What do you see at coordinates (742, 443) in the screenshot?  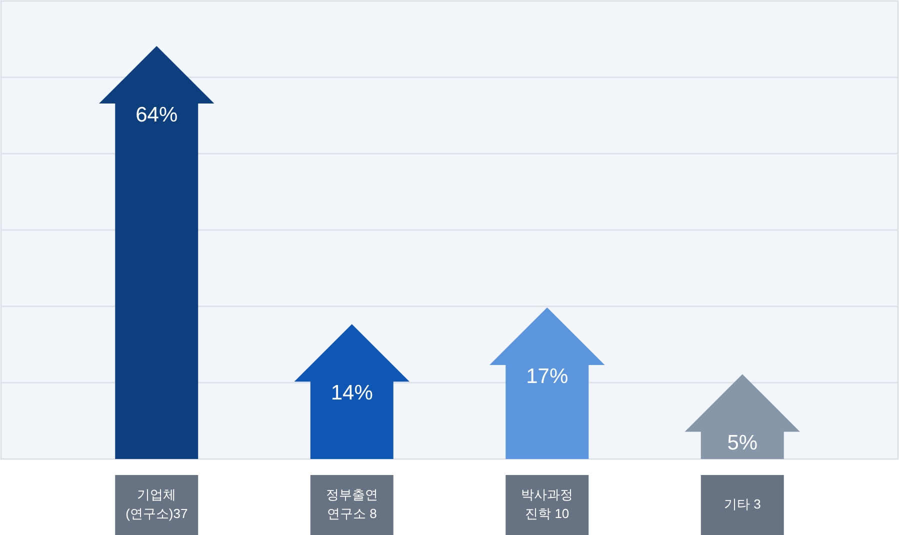 I see `data-label: 5%` at bounding box center [742, 443].